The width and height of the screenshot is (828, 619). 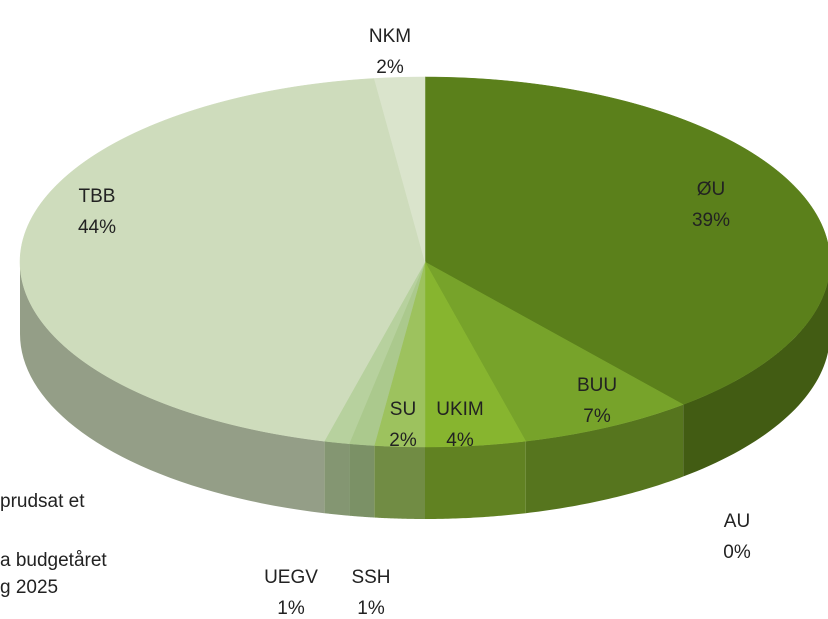 What do you see at coordinates (403, 409) in the screenshot?
I see `slice-label: SU` at bounding box center [403, 409].